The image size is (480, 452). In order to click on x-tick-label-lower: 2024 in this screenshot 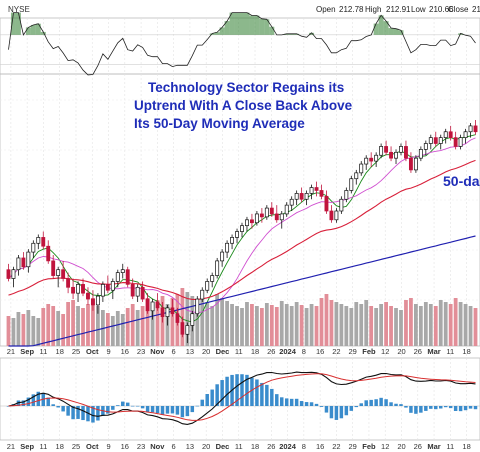, I will do `click(288, 446)`.